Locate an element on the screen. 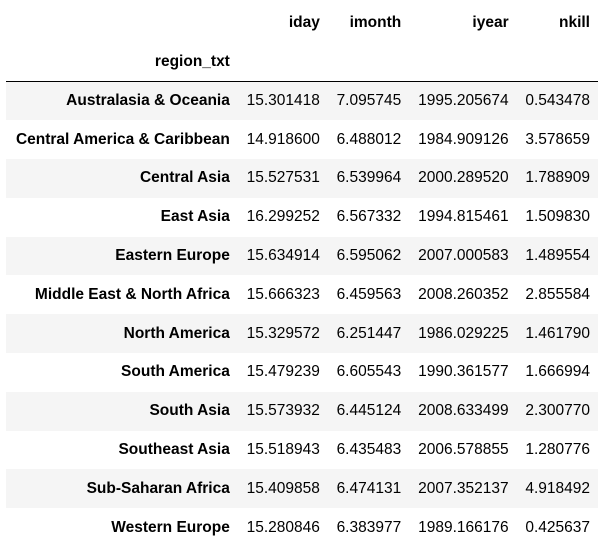  cell-nkill: 1.788909 is located at coordinates (557, 178).